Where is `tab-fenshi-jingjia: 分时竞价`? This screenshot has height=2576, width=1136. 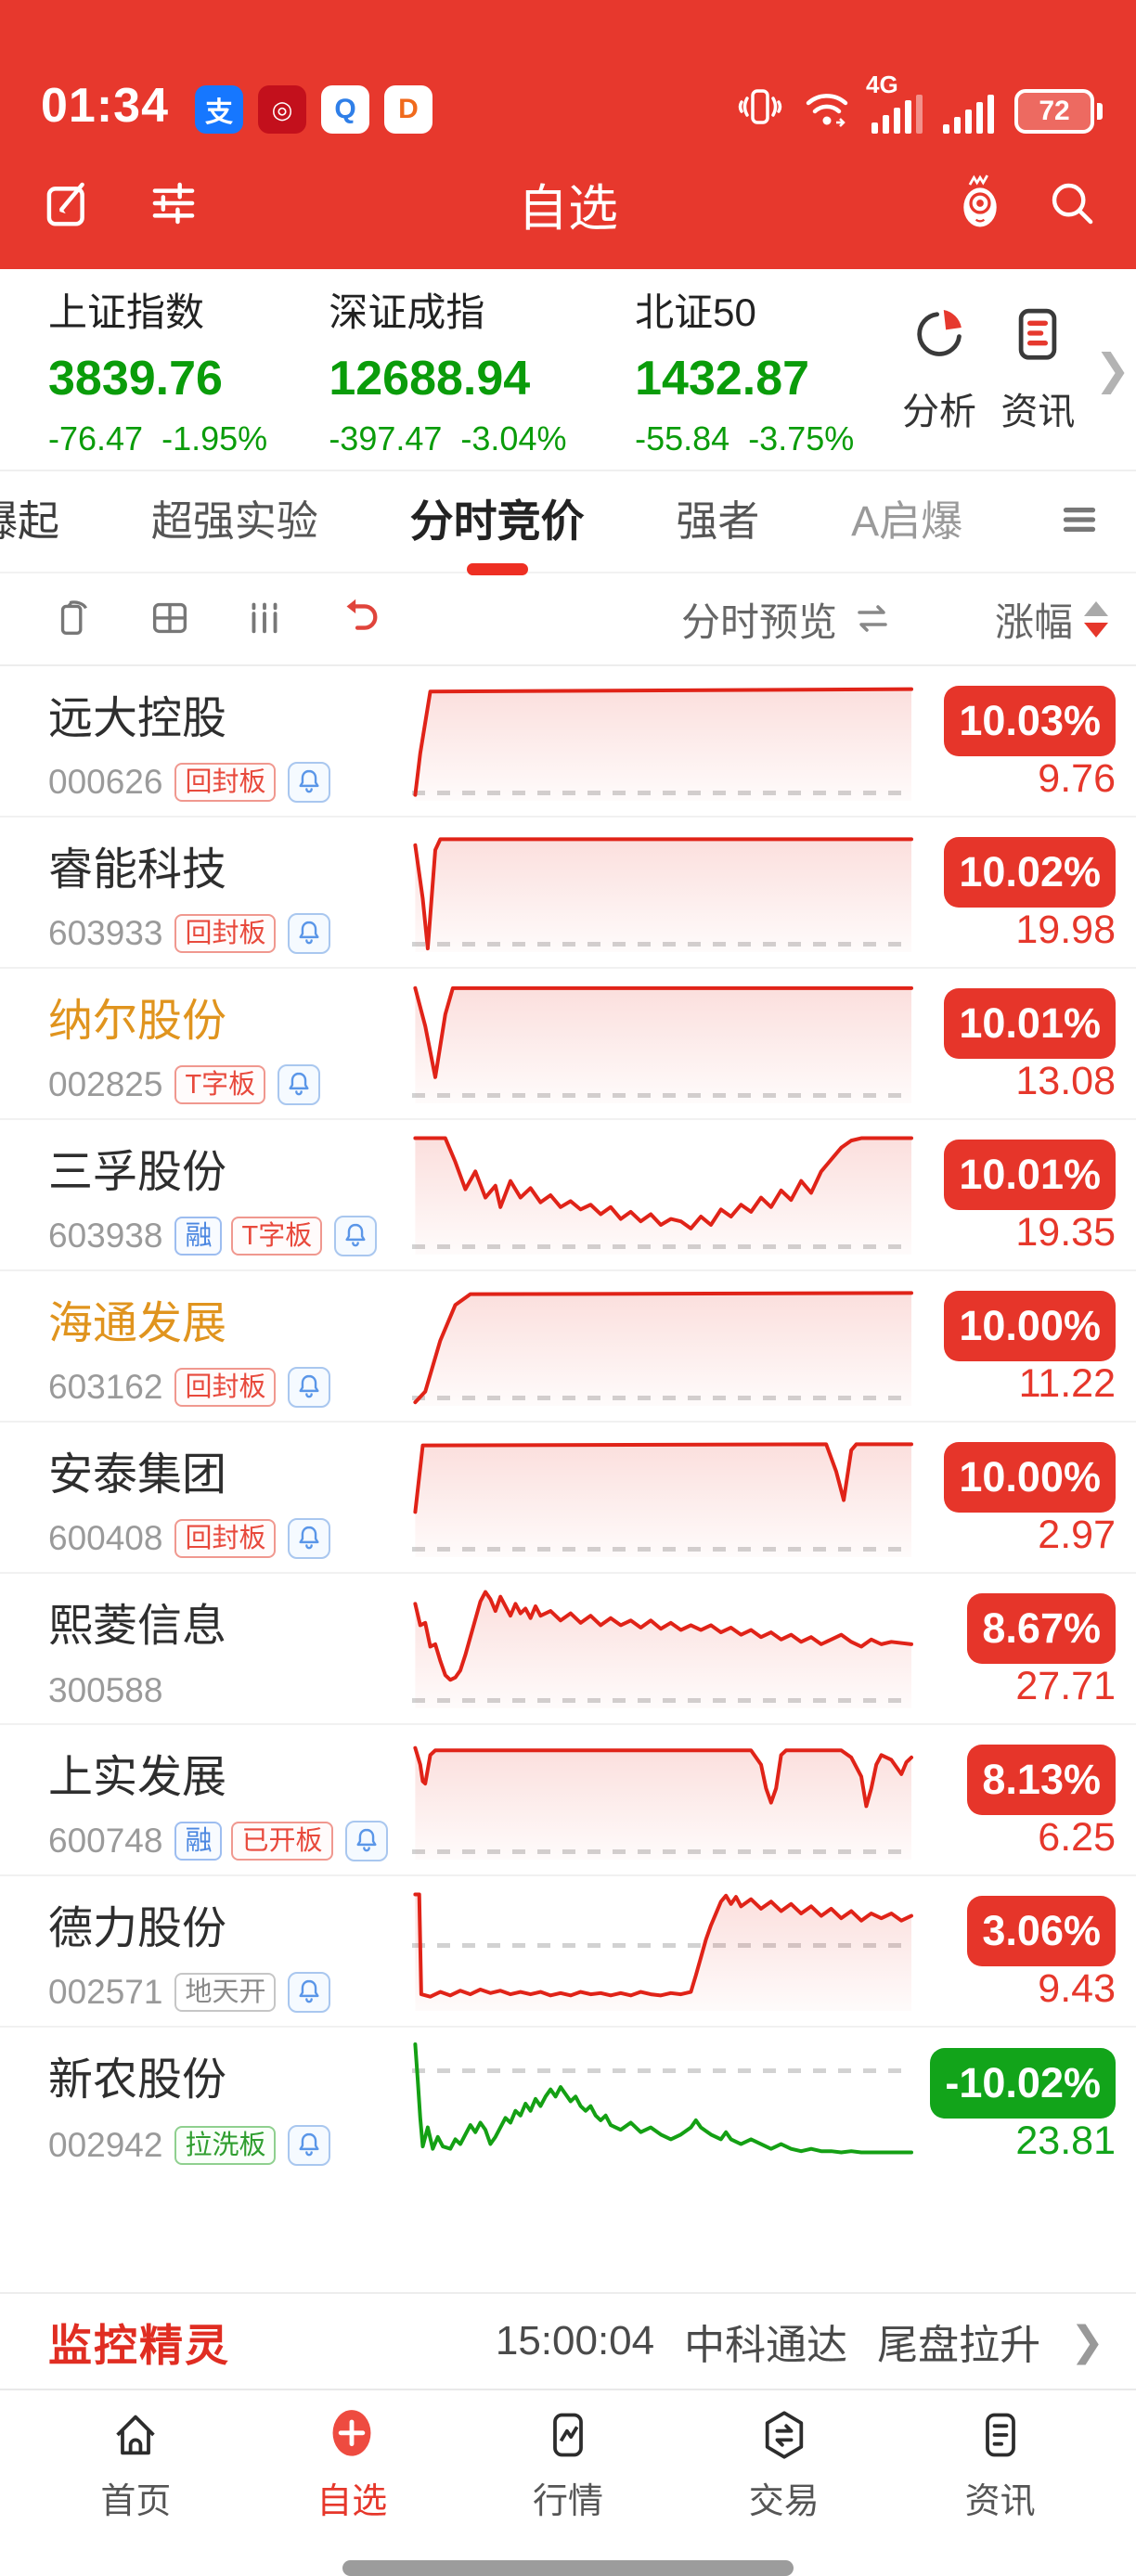 tab-fenshi-jingjia: 分时竞价 is located at coordinates (497, 522).